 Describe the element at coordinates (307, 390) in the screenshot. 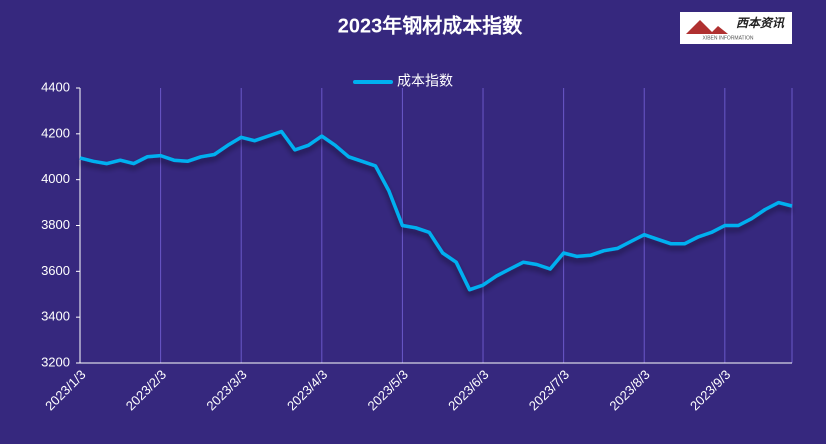

I see `x-tick-label: 2023/4/3` at that location.